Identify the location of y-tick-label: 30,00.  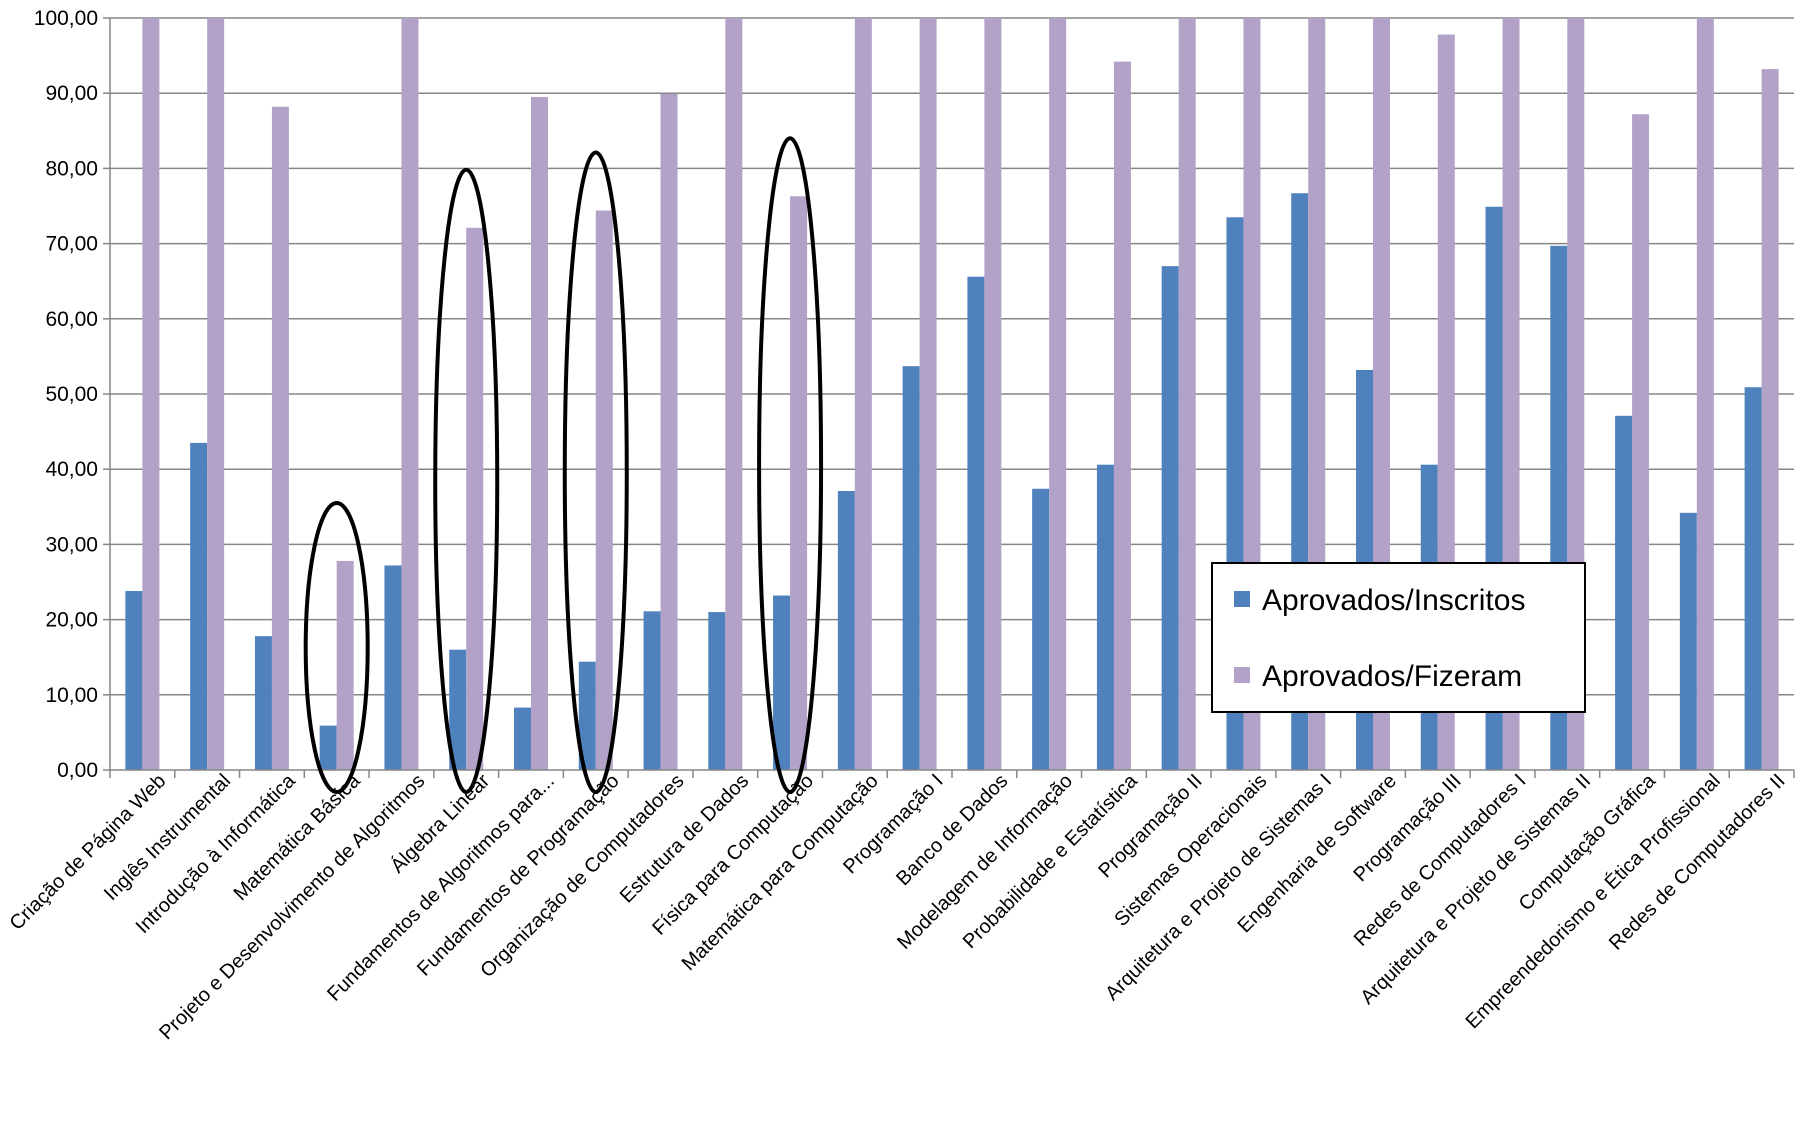
(71, 544).